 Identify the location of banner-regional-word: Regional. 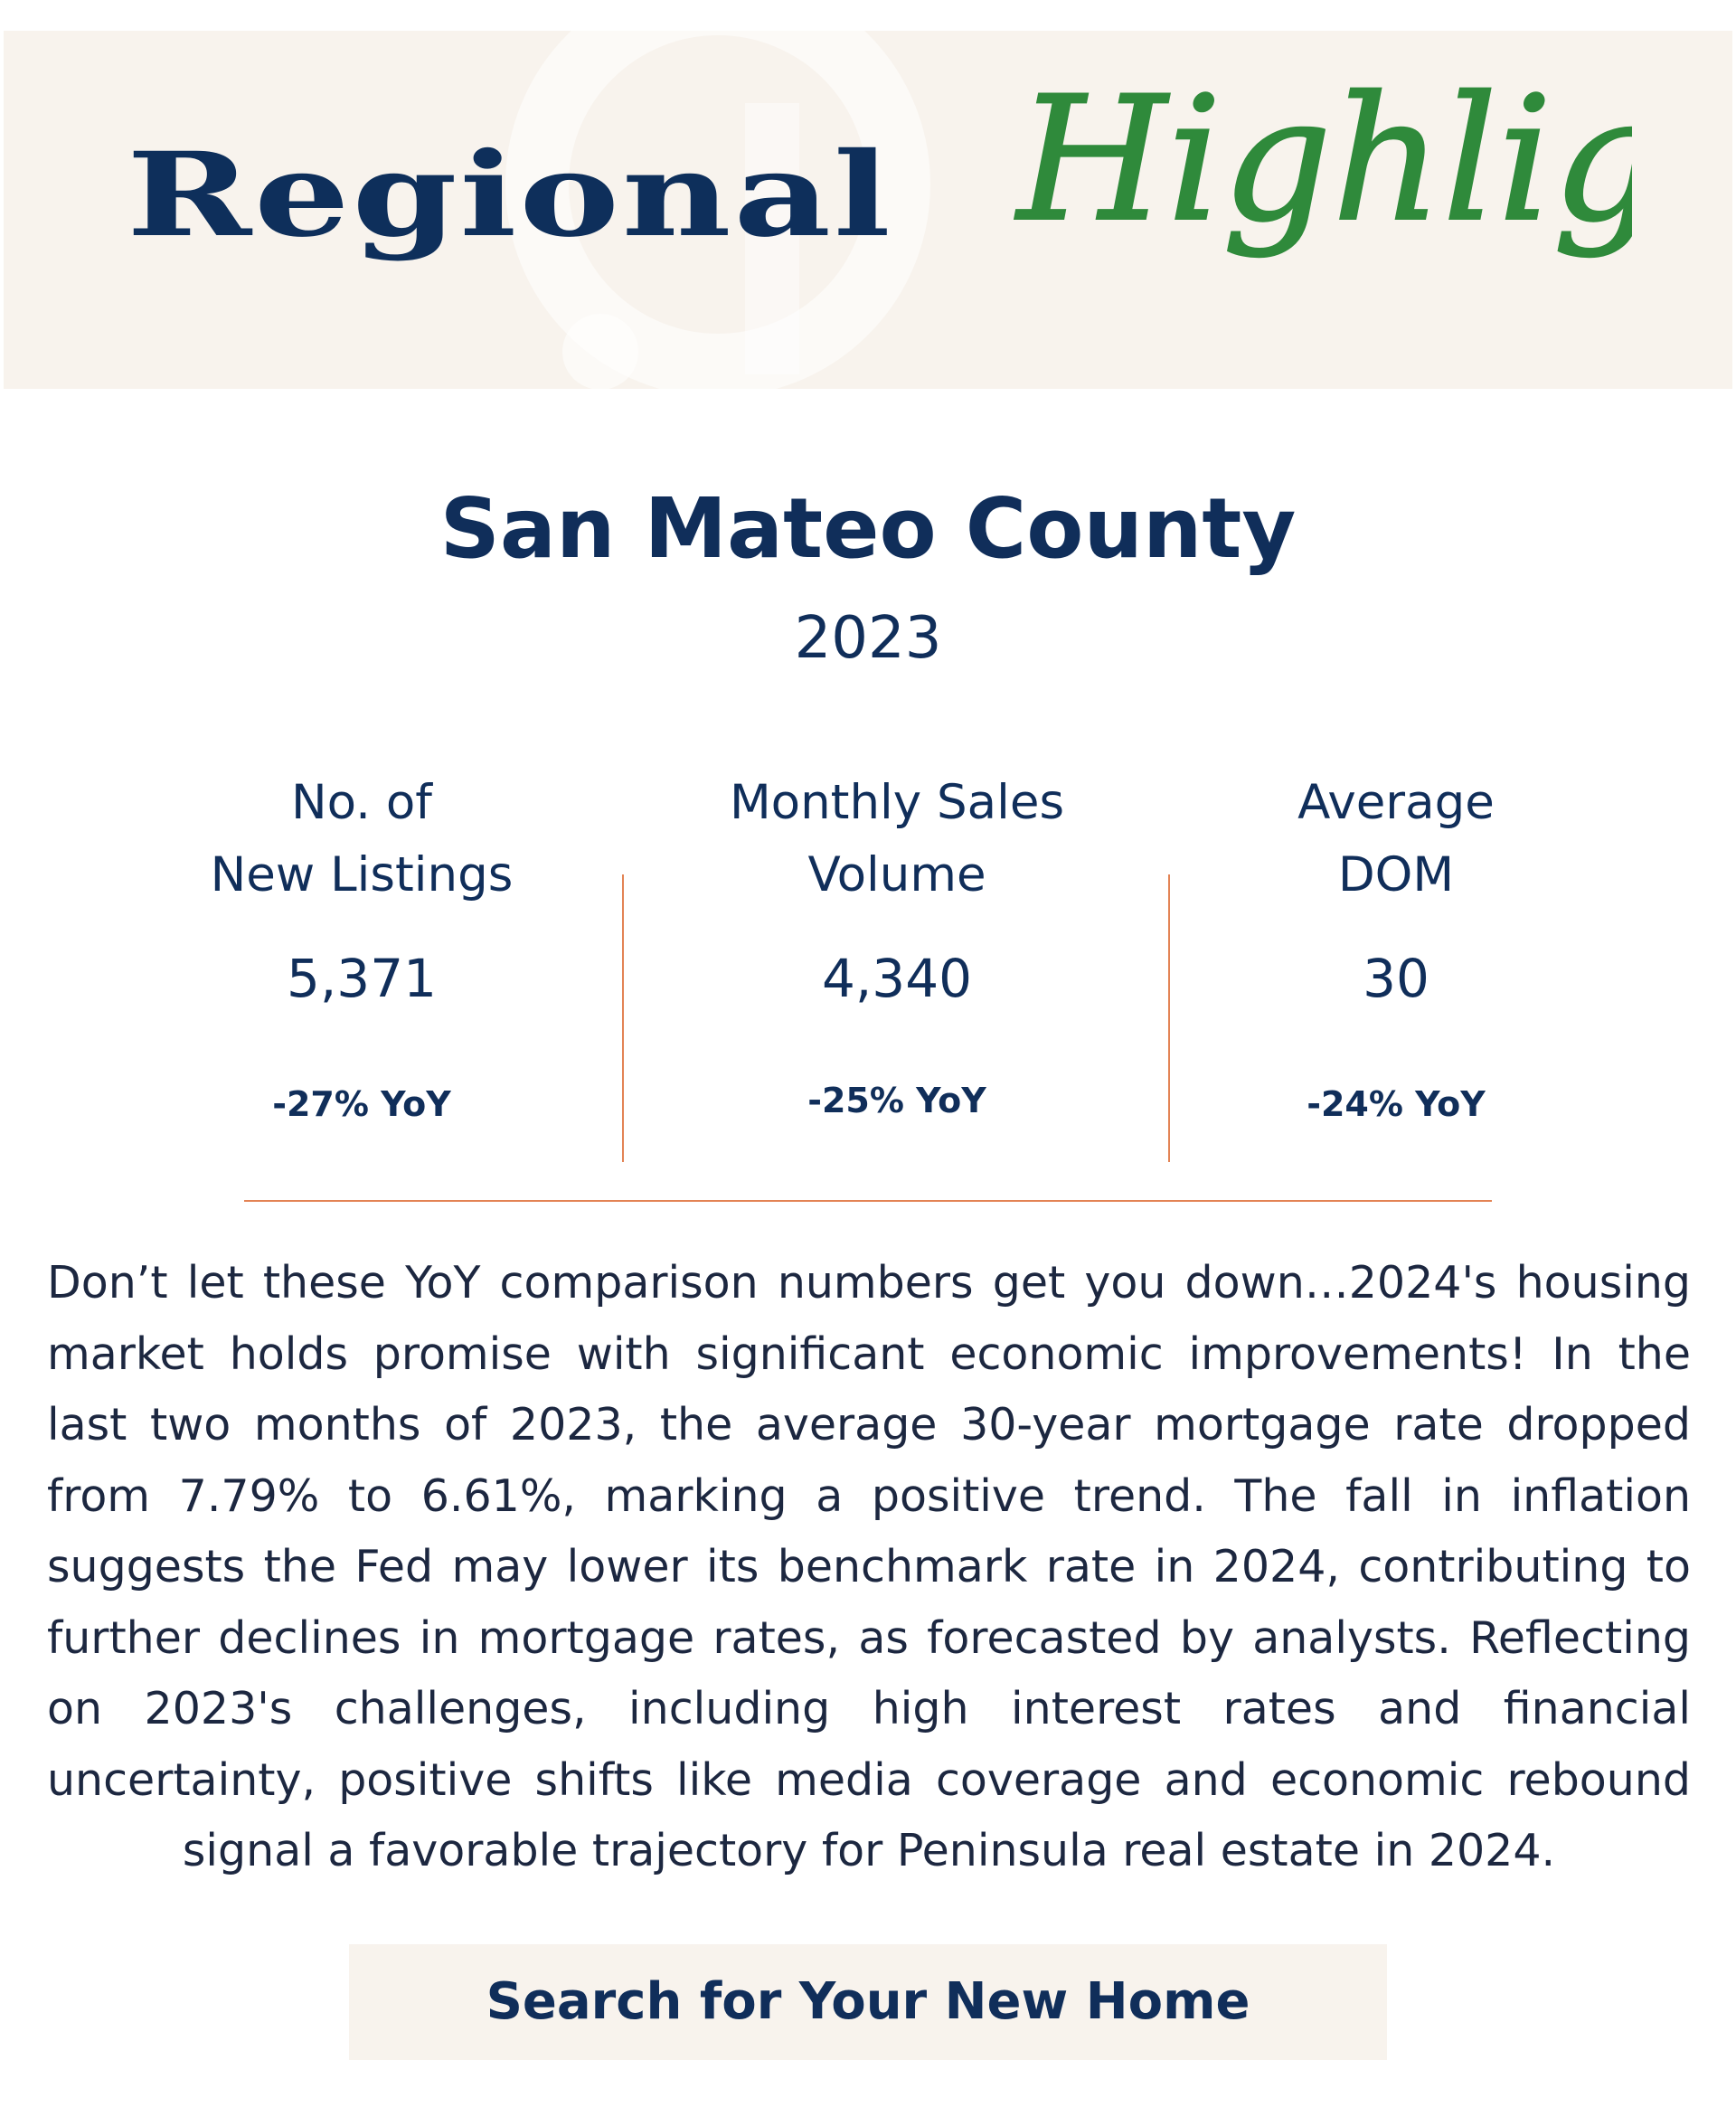
(510, 195).